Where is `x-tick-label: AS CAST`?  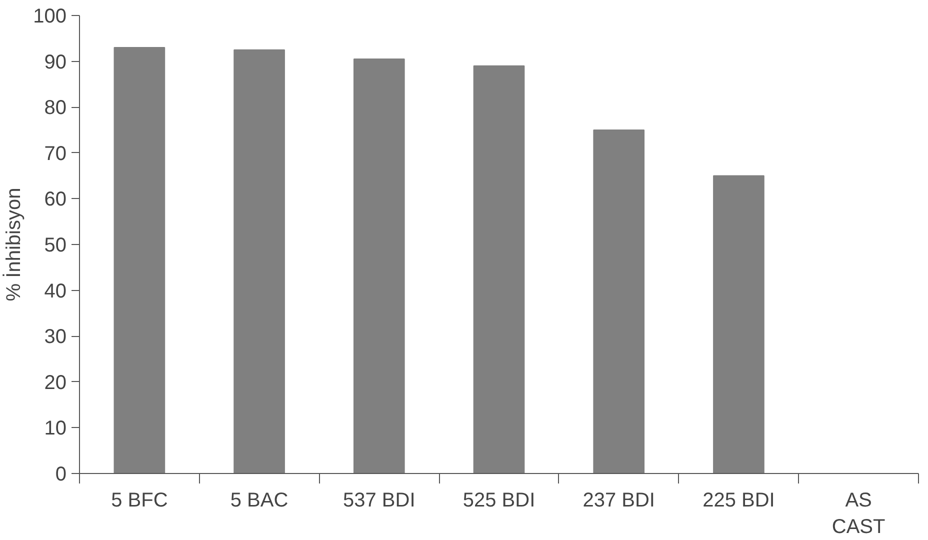
x-tick-label: AS CAST is located at coordinates (859, 514).